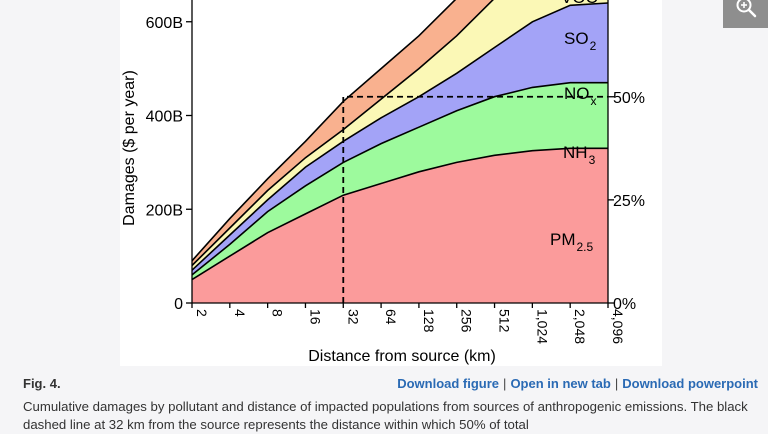  What do you see at coordinates (353, 317) in the screenshot?
I see `x-tick-label: 32` at bounding box center [353, 317].